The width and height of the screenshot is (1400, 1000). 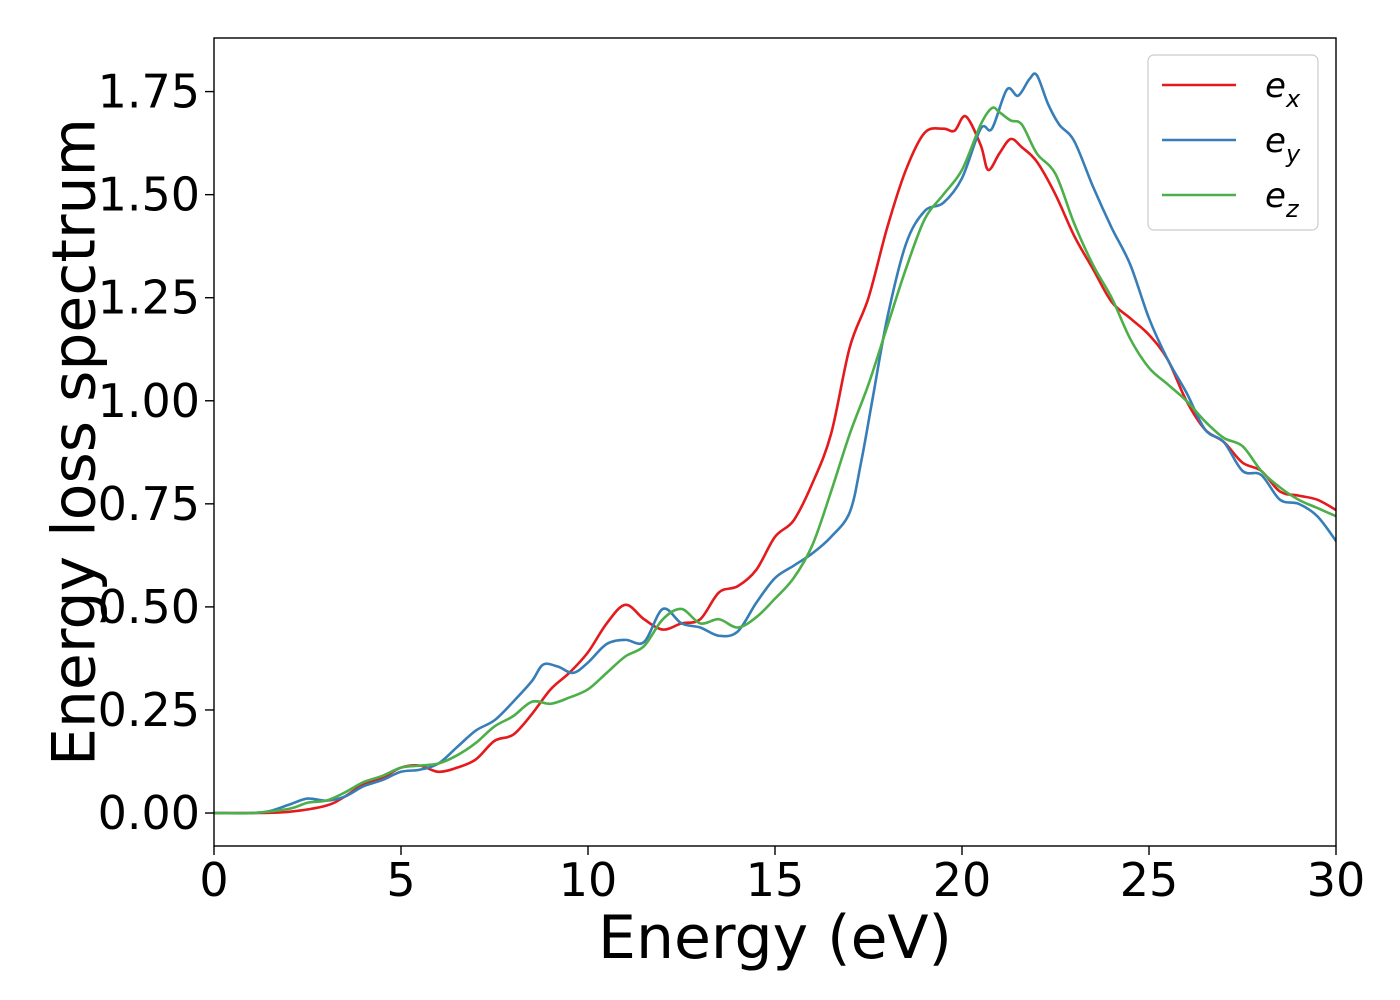 I want to click on y-tick-label: 0.50, so click(x=149, y=607).